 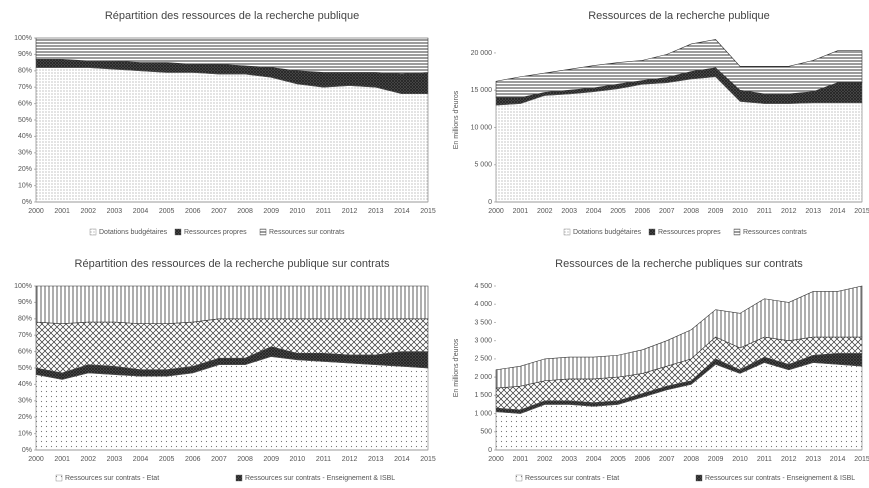 I want to click on y-tick-label: 3 500, so click(x=483, y=322).